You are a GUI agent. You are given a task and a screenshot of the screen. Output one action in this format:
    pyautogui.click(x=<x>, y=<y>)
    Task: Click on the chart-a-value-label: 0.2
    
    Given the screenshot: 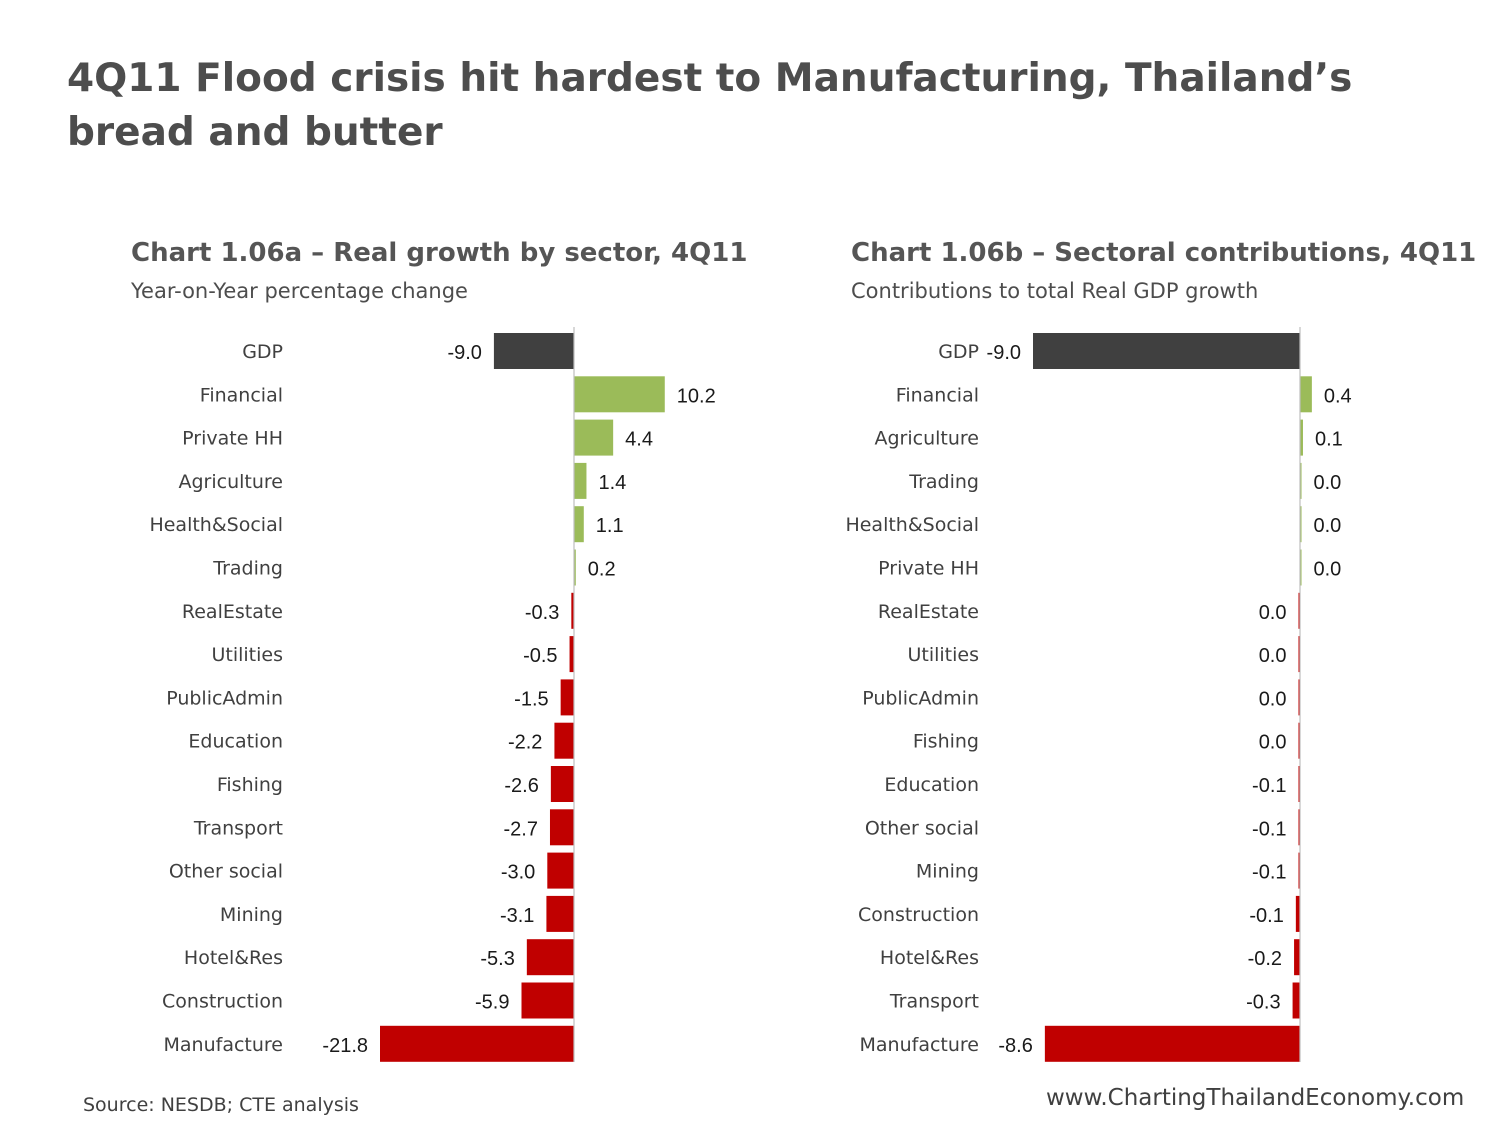 What is the action you would take?
    pyautogui.click(x=602, y=570)
    